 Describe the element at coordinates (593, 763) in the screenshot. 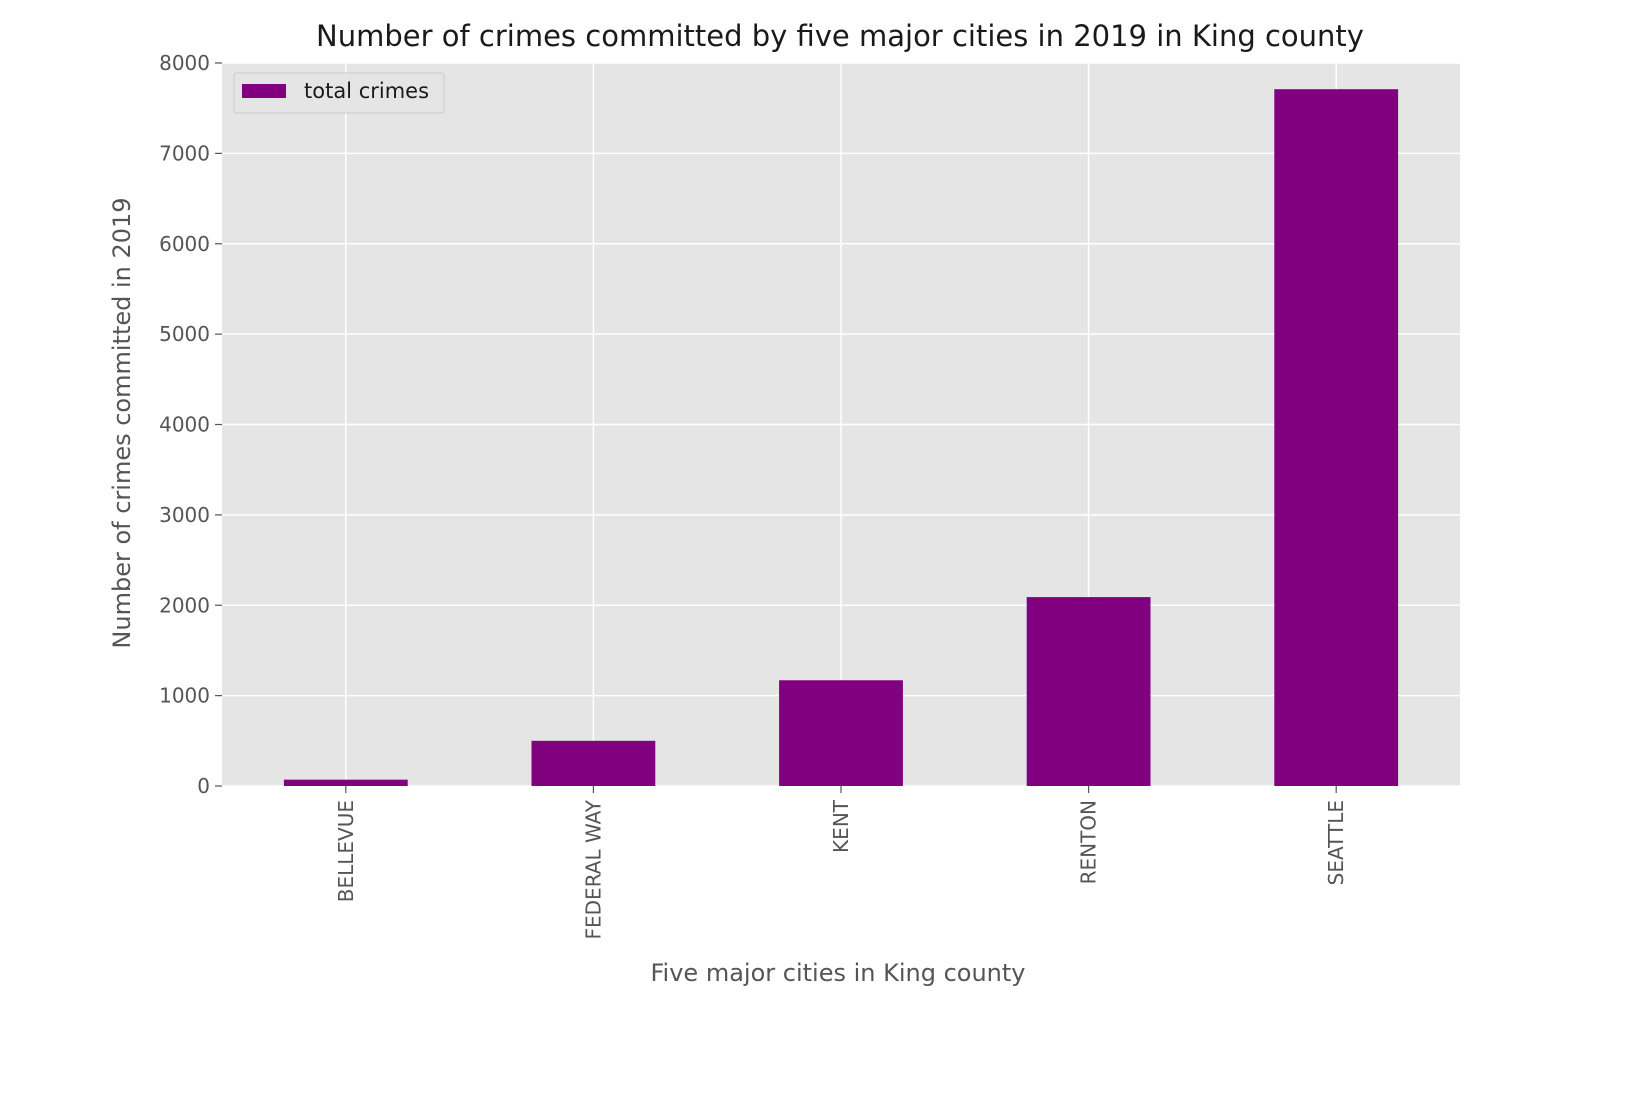

I see `bar-federal-way` at that location.